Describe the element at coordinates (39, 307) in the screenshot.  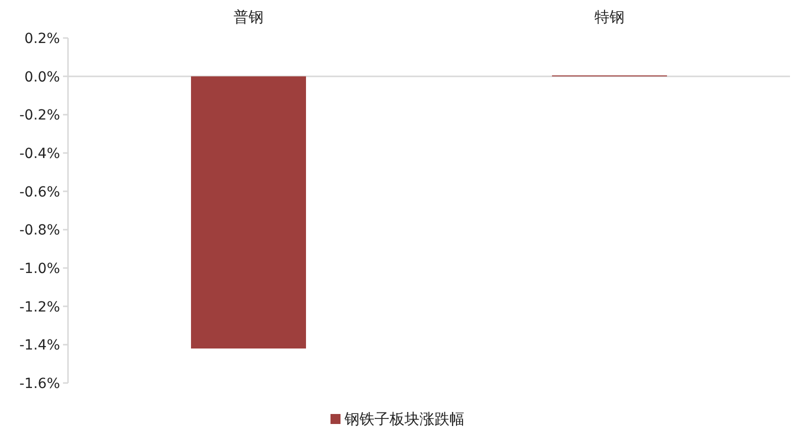
I see `y-tick-label: -1.2%` at that location.